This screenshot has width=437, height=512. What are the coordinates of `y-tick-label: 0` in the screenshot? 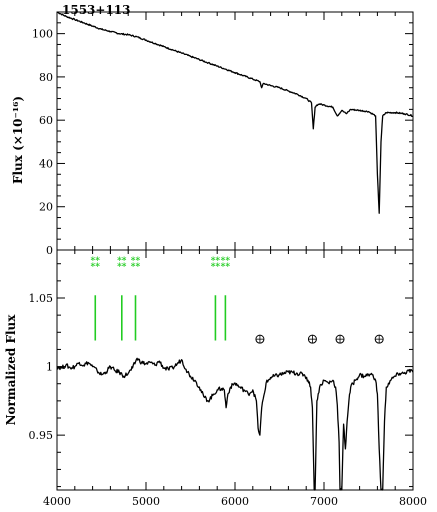 It's located at (49, 250).